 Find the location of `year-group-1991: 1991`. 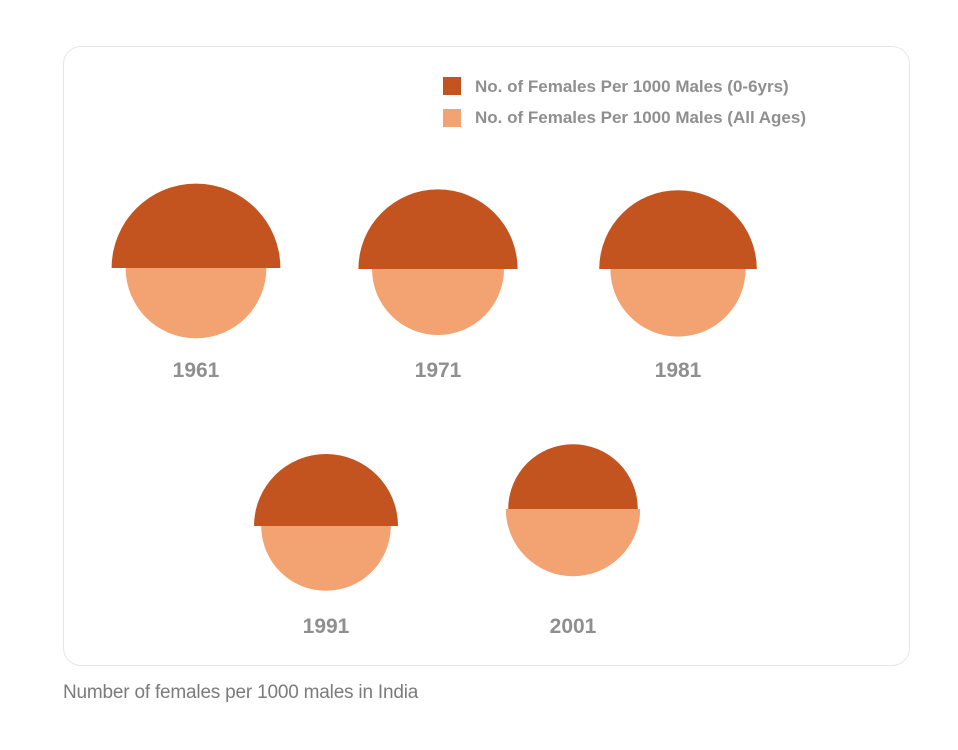

year-group-1991: 1991 is located at coordinates (326, 546).